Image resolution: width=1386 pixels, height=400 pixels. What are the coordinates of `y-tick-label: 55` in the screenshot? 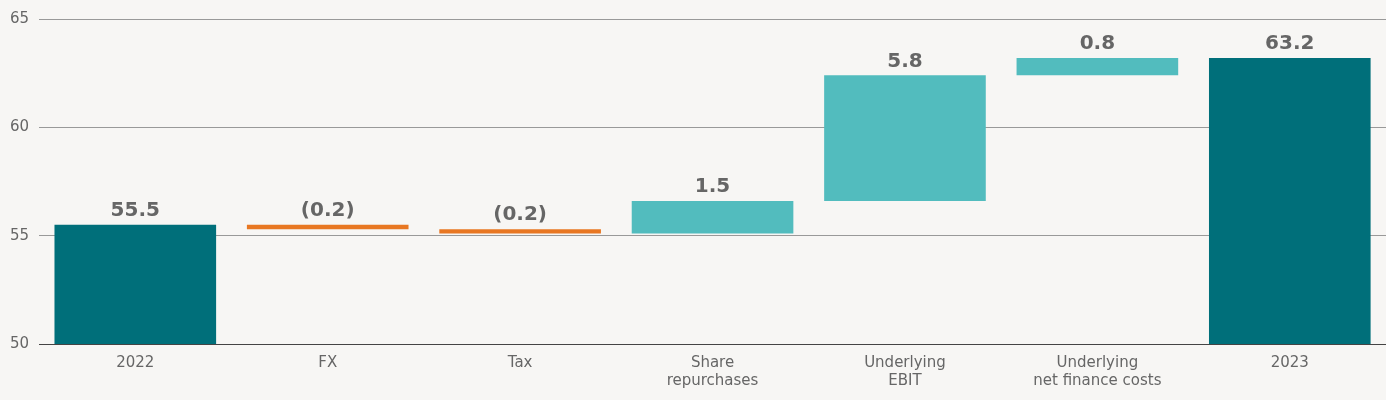 It's located at (19, 234).